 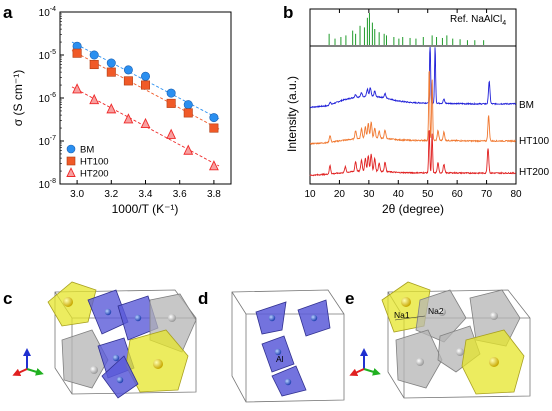 What do you see at coordinates (292, 114) in the screenshot?
I see `panel-b-y-axis-title: Intensity (a.u.)` at bounding box center [292, 114].